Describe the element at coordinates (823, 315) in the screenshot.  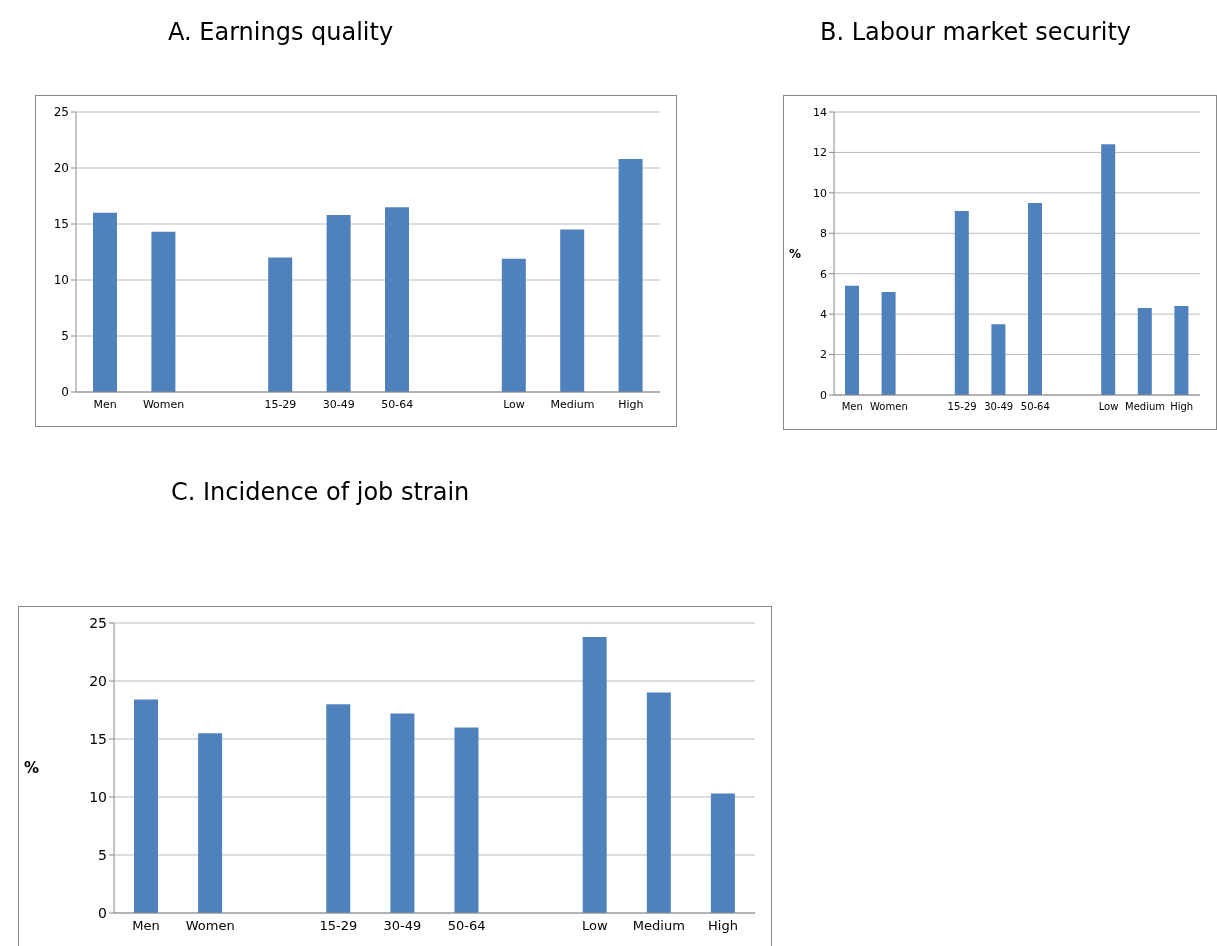
I see `y-tick-label: 4` at that location.